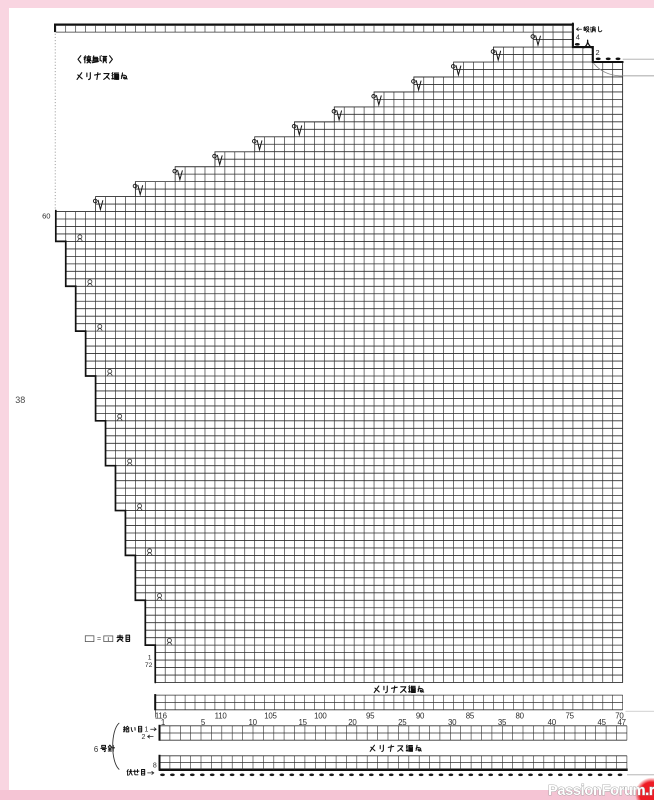  Describe the element at coordinates (601, 791) in the screenshot. I see `svg-text: PassionForum.ru` at that location.